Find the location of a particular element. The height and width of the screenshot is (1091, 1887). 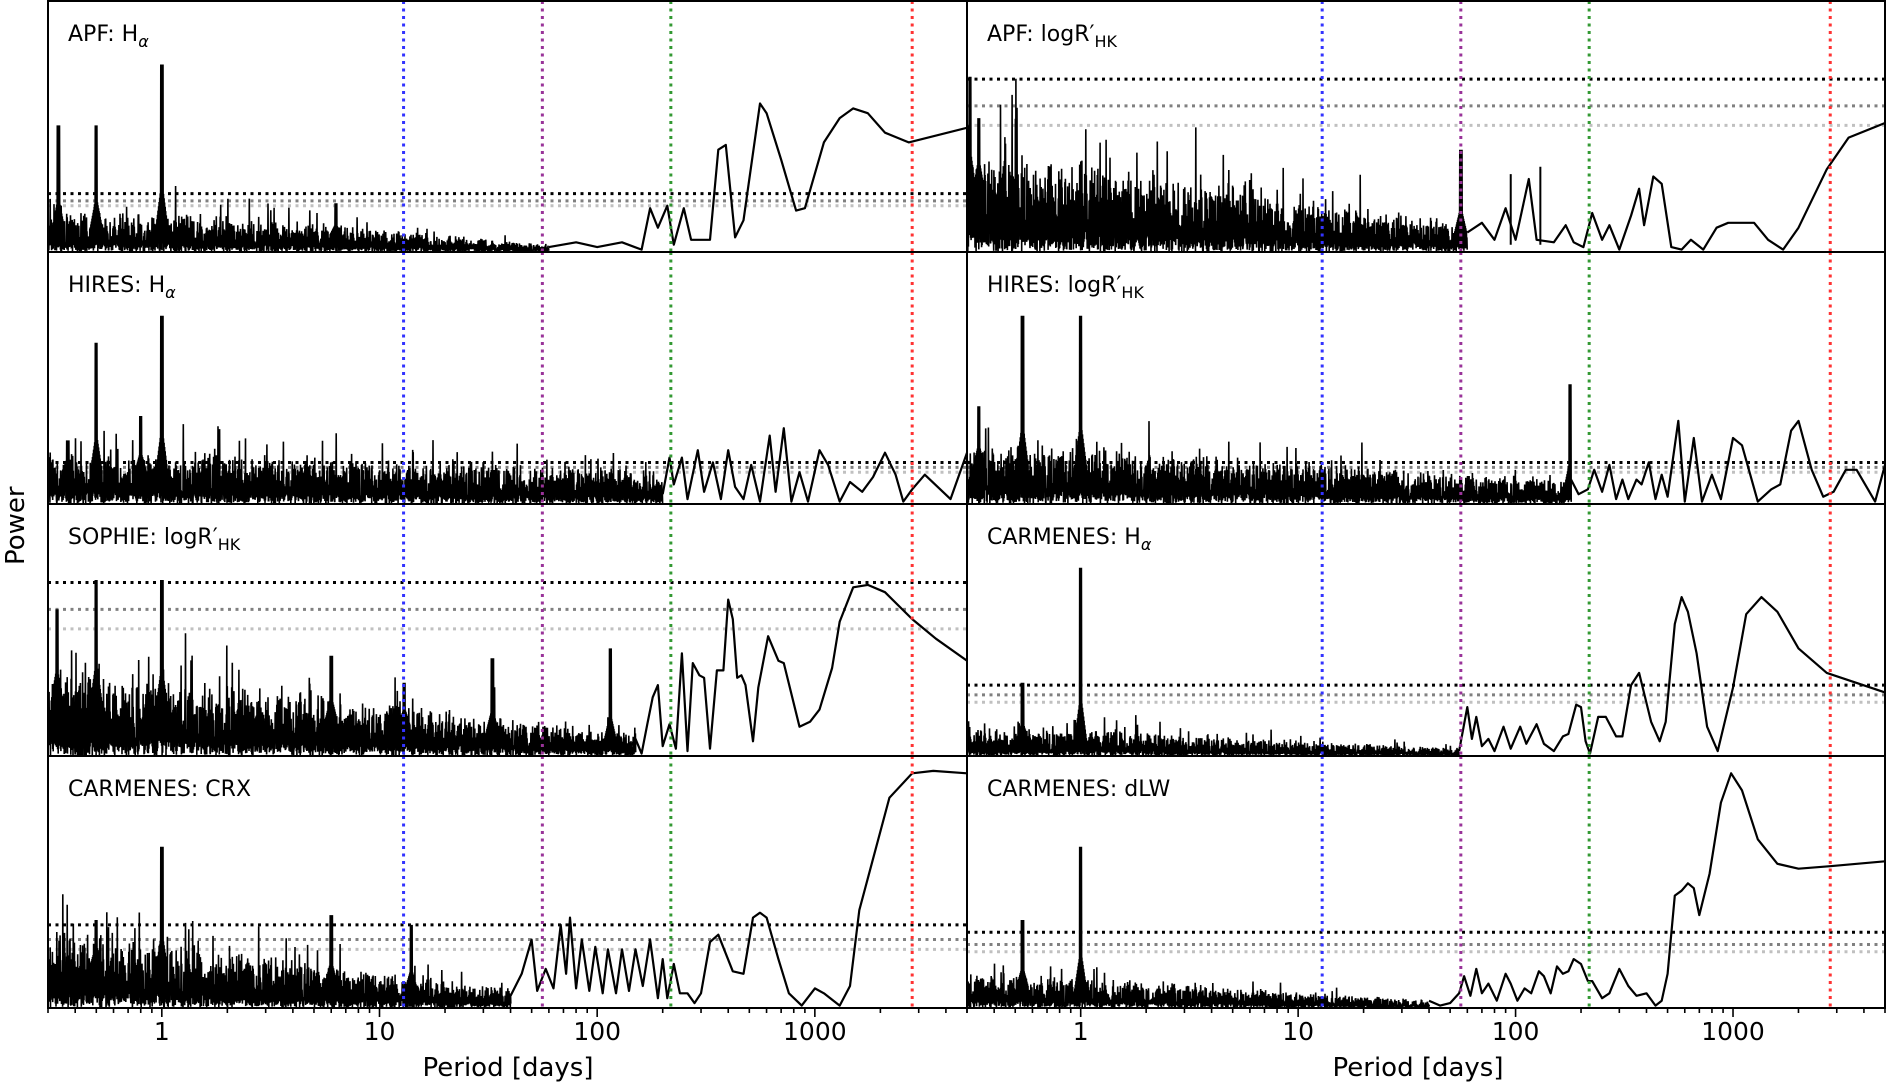

panel-2: APF: logR′HK is located at coordinates (1426, 126).